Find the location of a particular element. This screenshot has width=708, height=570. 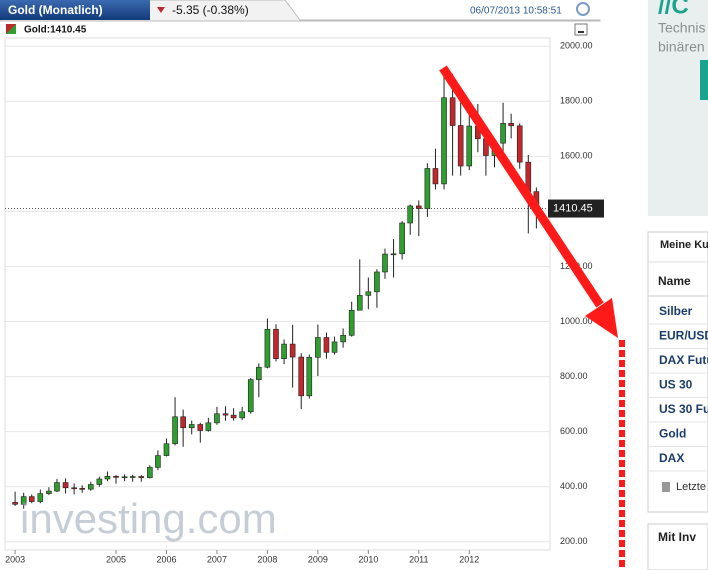

watchlist-item: Gold is located at coordinates (672, 434).